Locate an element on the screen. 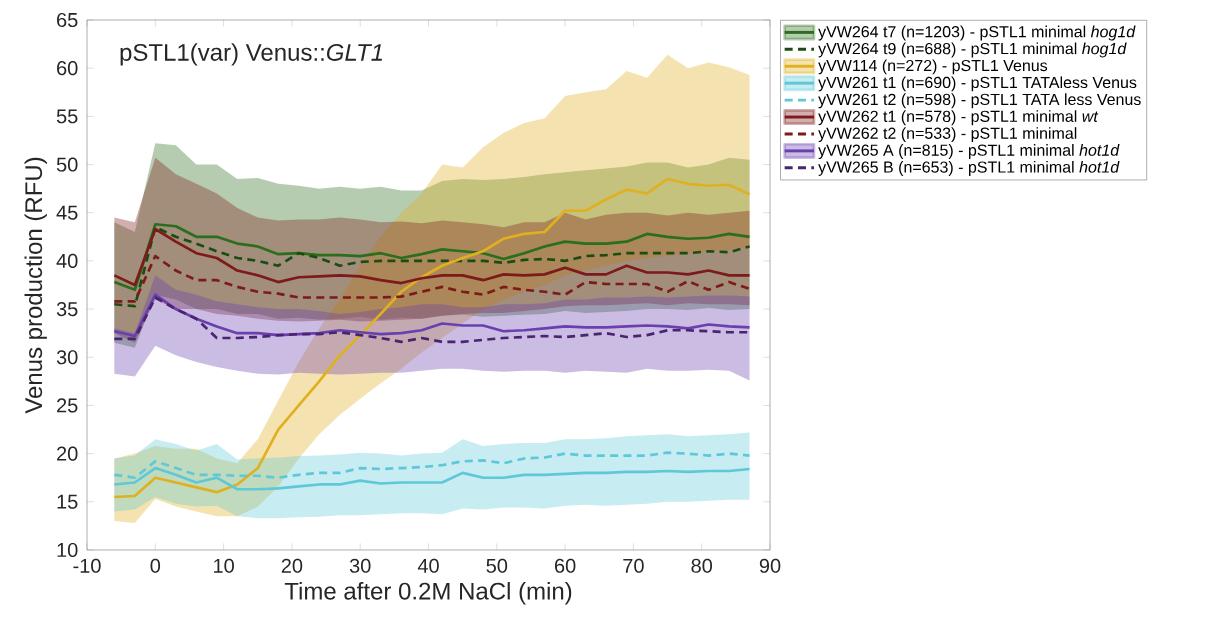 Image resolution: width=1223 pixels, height=627 pixels. y-tick-label: 50 is located at coordinates (67, 164).